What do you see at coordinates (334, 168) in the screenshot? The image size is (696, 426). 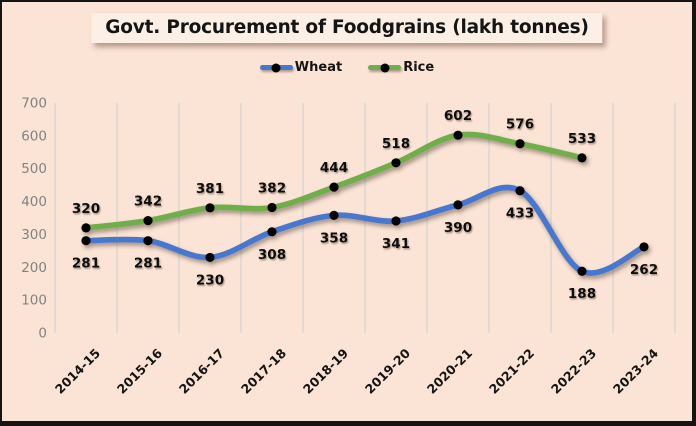 I see `svg-text: 444` at bounding box center [334, 168].